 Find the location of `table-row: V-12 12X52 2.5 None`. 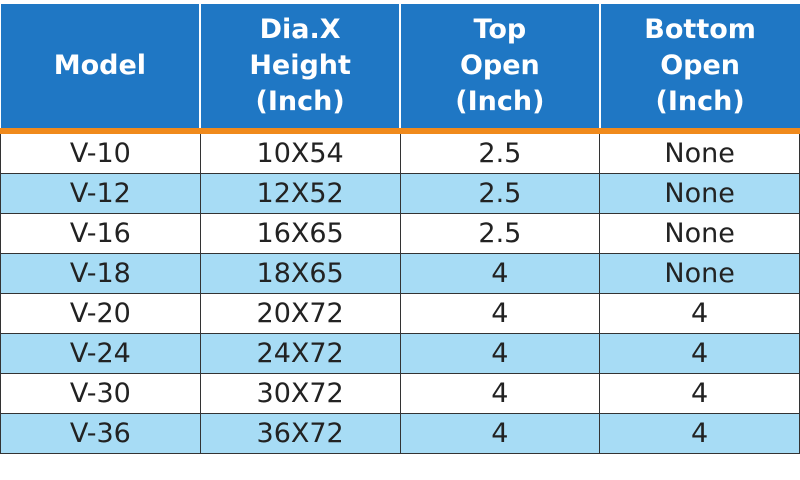

table-row: V-12 12X52 2.5 None is located at coordinates (400, 193).